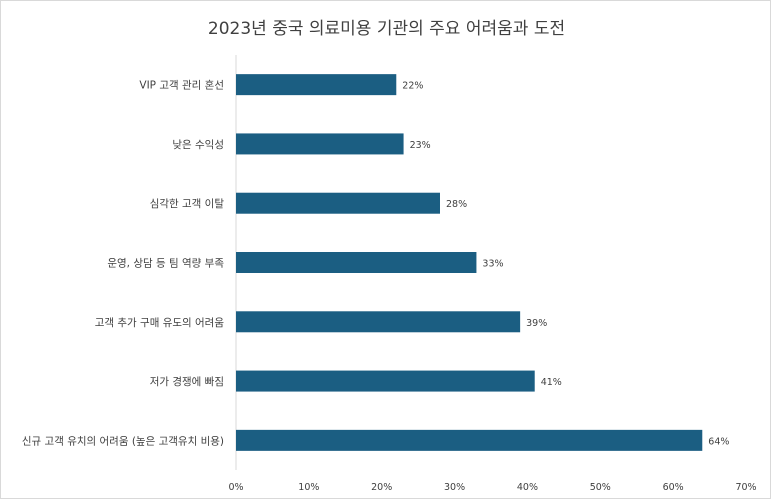  I want to click on category-label: 운영, 상담 등 팀 역량 부족, so click(165, 264).